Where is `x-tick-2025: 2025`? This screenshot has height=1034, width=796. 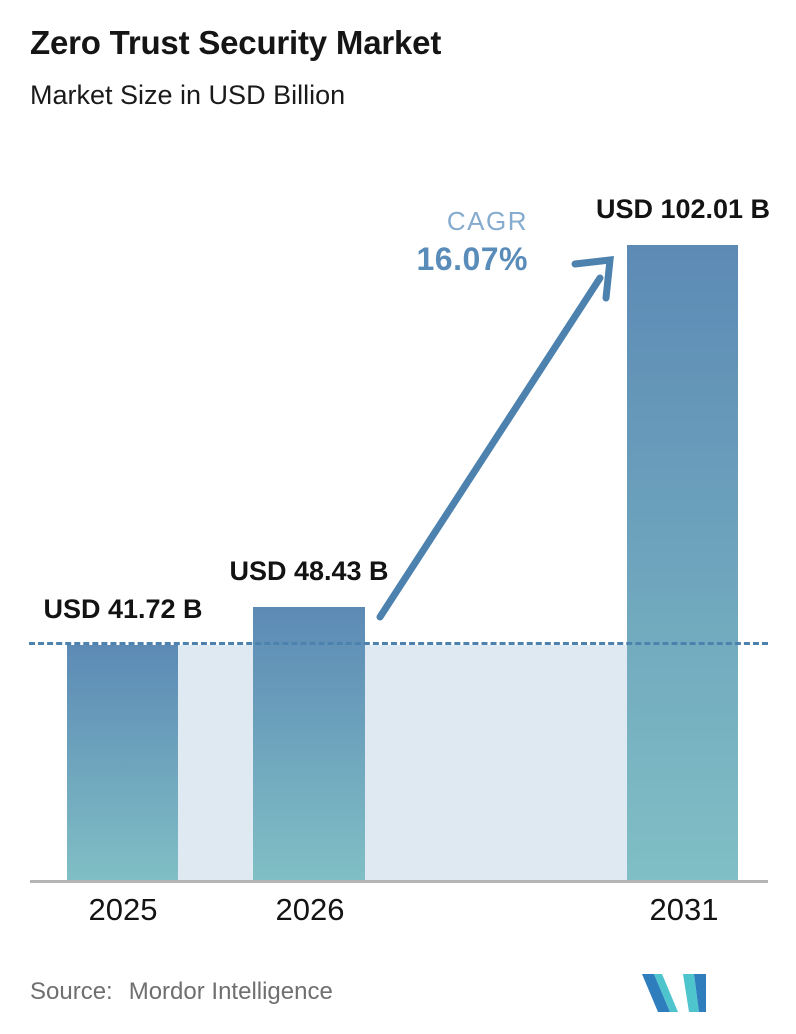 x-tick-2025: 2025 is located at coordinates (123, 909).